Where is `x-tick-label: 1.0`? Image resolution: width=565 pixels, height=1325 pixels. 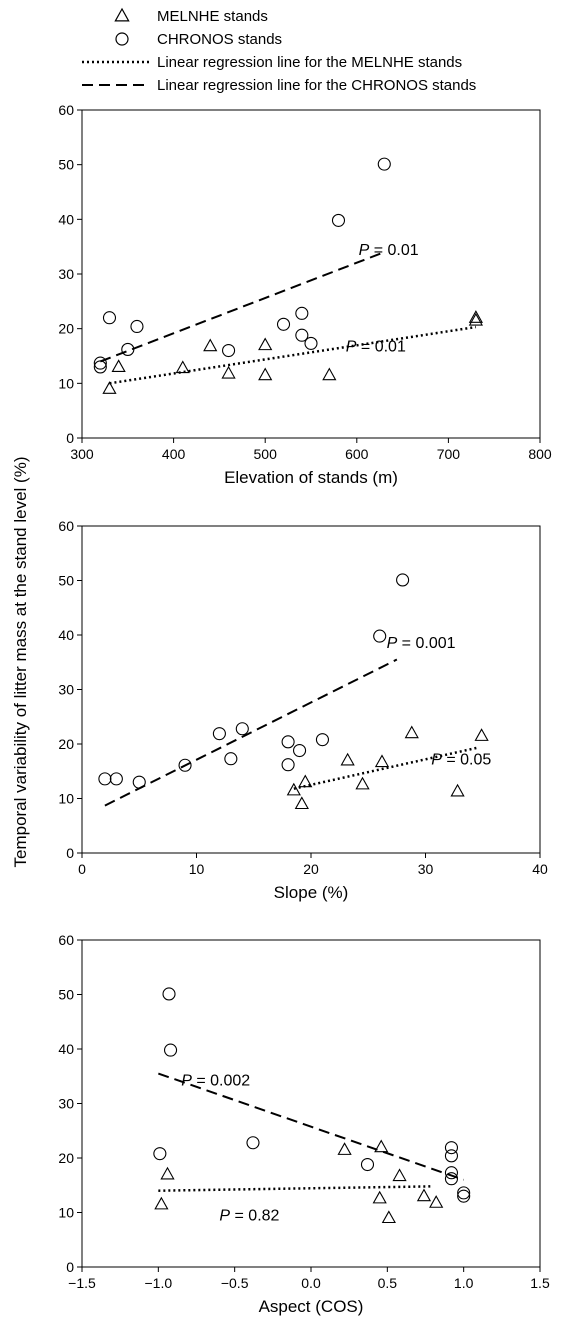
x-tick-label: 1.0 is located at coordinates (464, 1283).